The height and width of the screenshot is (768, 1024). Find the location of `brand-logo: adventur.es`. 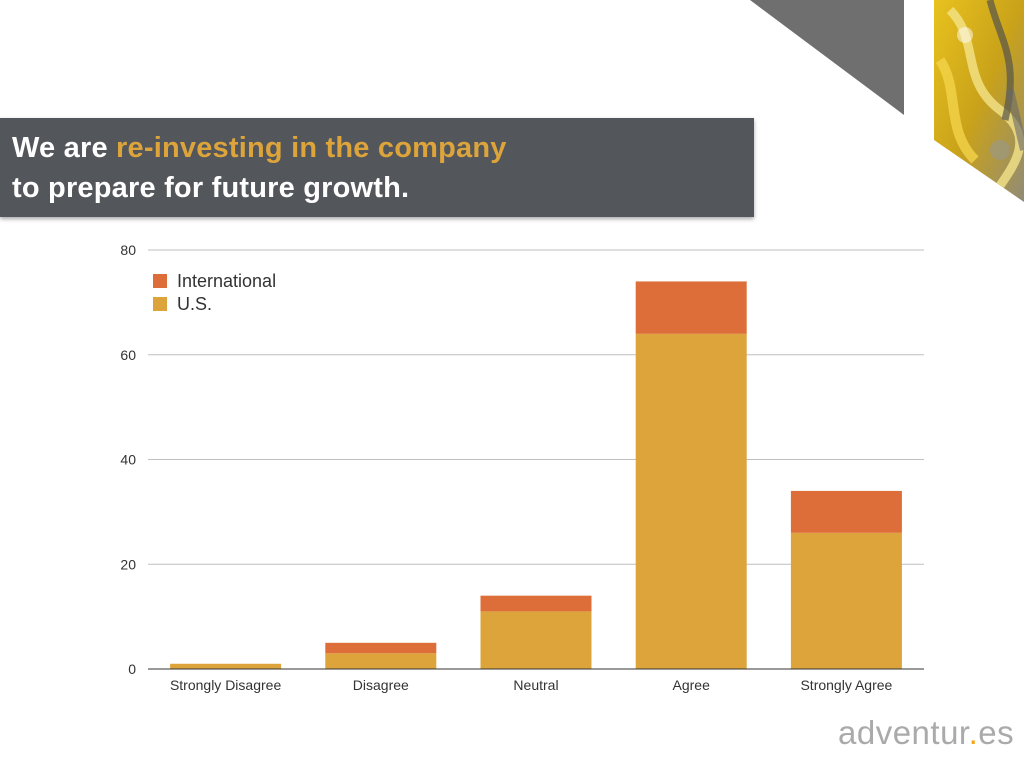

brand-logo: adventur.es is located at coordinates (926, 733).